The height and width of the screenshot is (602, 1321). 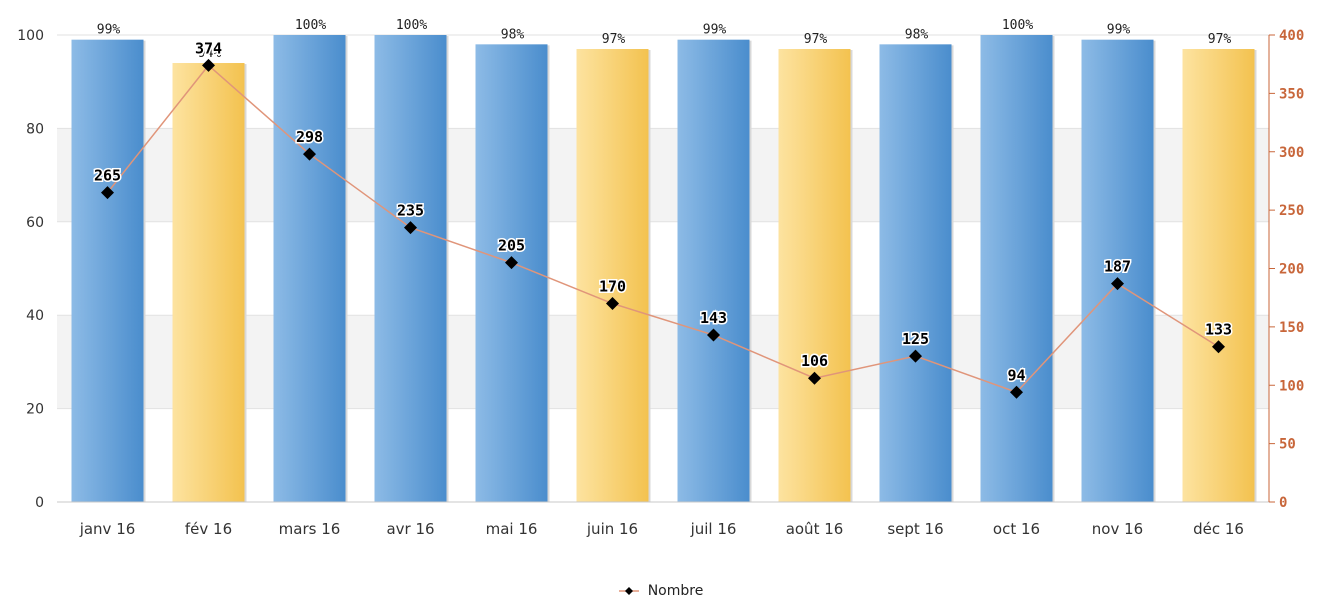 What do you see at coordinates (675, 591) in the screenshot?
I see `legend-label: Nombre` at bounding box center [675, 591].